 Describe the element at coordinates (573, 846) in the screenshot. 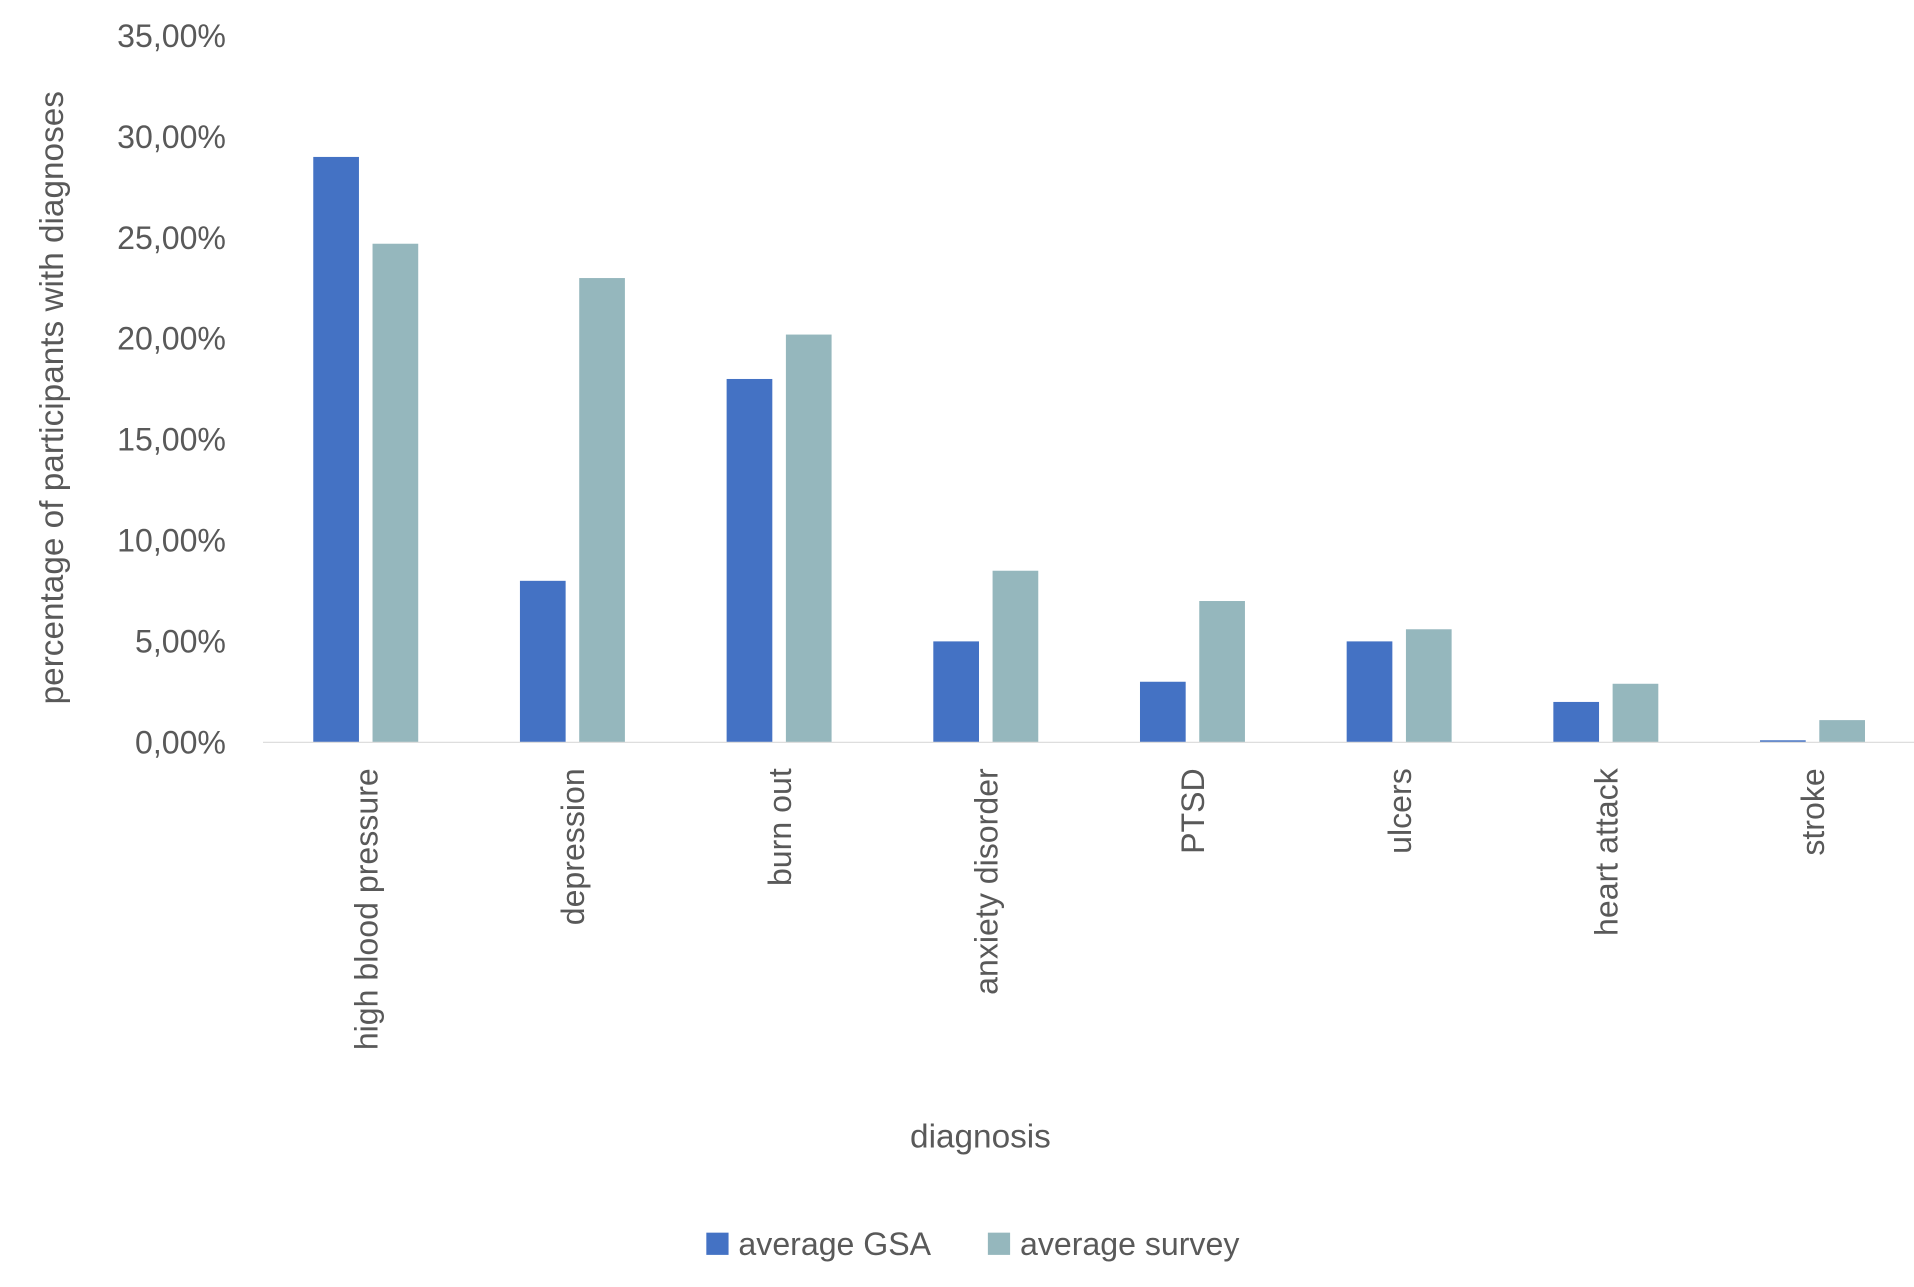

I see `x-tick-label: depression` at that location.